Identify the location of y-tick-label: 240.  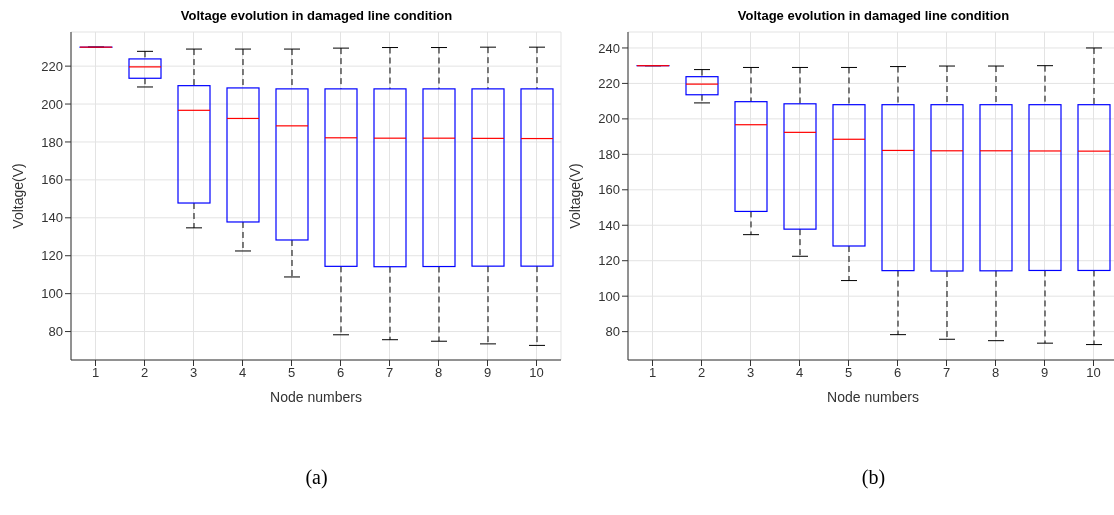
(609, 48).